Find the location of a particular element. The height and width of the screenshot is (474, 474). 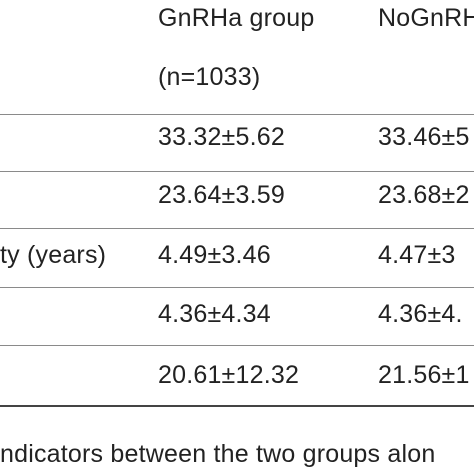

cell-gnrha: 23.64±3.59 is located at coordinates (221, 195).